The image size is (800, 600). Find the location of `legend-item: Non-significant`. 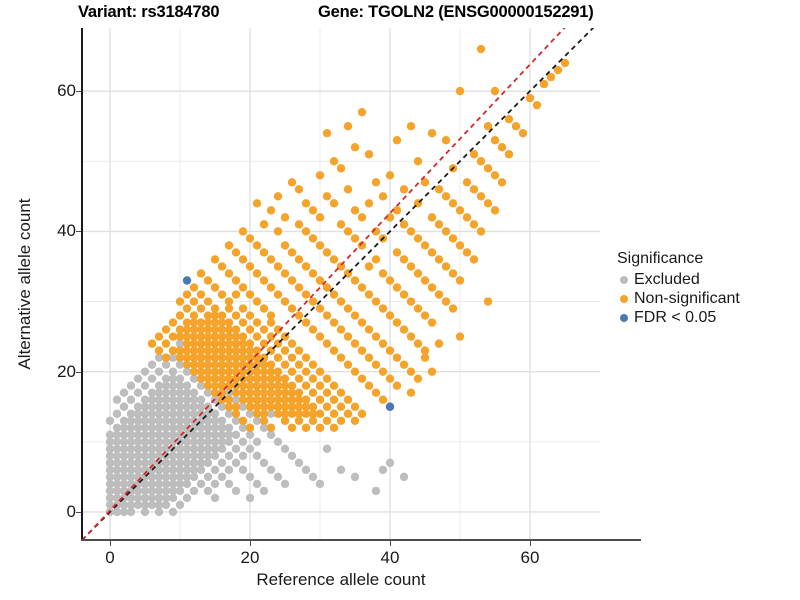

legend-item: Non-significant is located at coordinates (707, 298).